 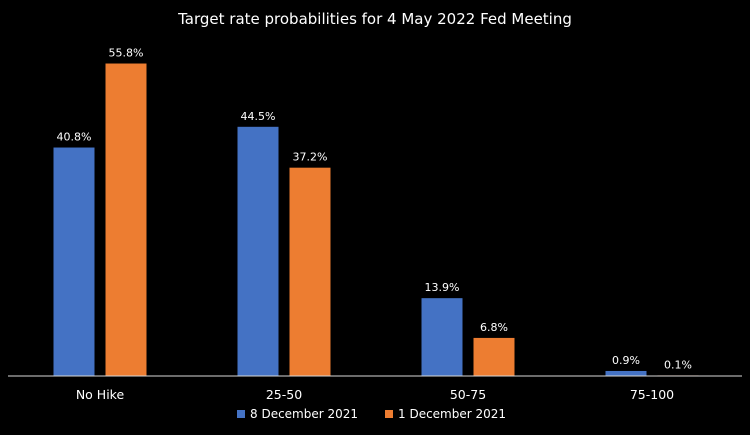 I want to click on x-tick-label: 75-100, so click(x=652, y=394).